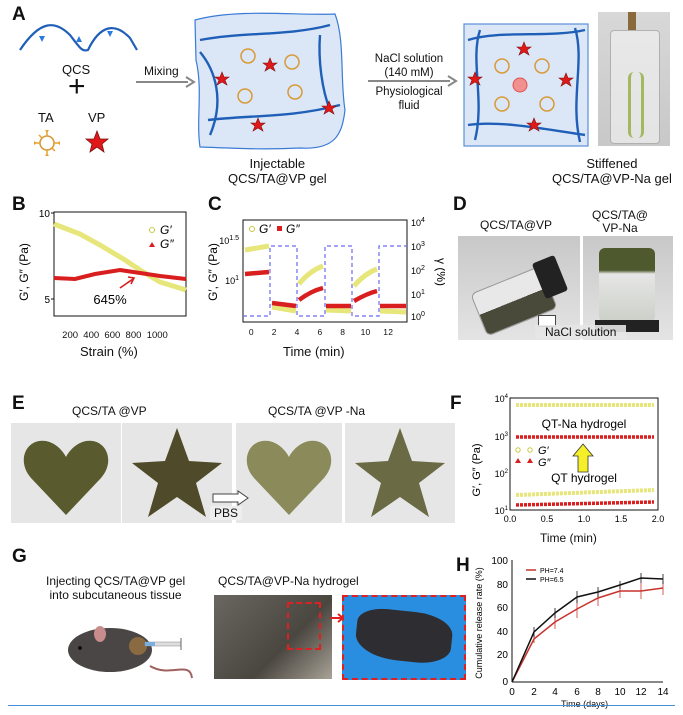 The image size is (683, 715). Describe the element at coordinates (130, 652) in the screenshot. I see `mouse-injection-icon` at that location.